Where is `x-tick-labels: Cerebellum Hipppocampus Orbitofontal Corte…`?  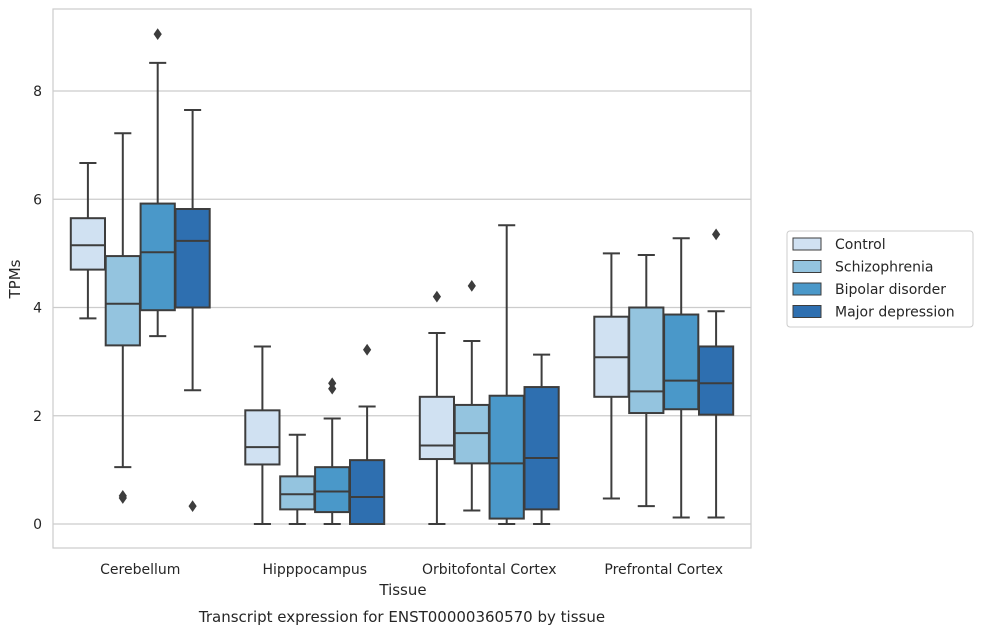 x-tick-labels: Cerebellum Hipppocampus Orbitofontal Corte… is located at coordinates (411, 570).